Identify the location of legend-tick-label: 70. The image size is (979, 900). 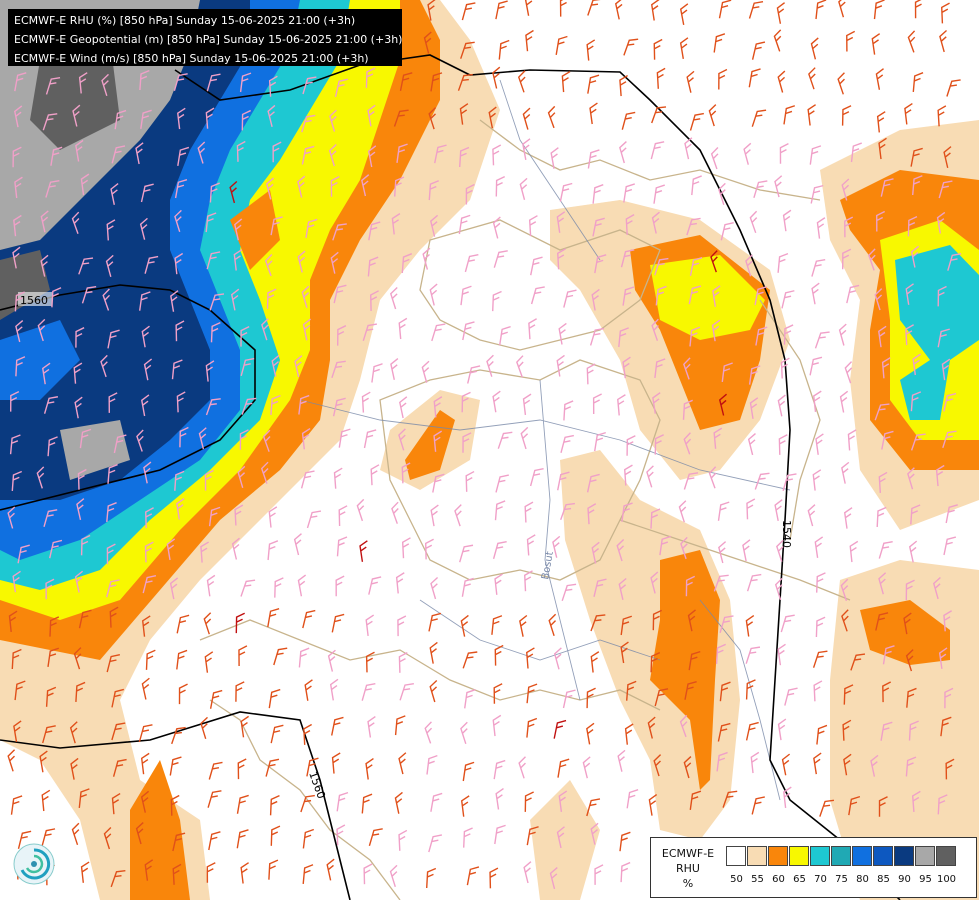
(820, 879).